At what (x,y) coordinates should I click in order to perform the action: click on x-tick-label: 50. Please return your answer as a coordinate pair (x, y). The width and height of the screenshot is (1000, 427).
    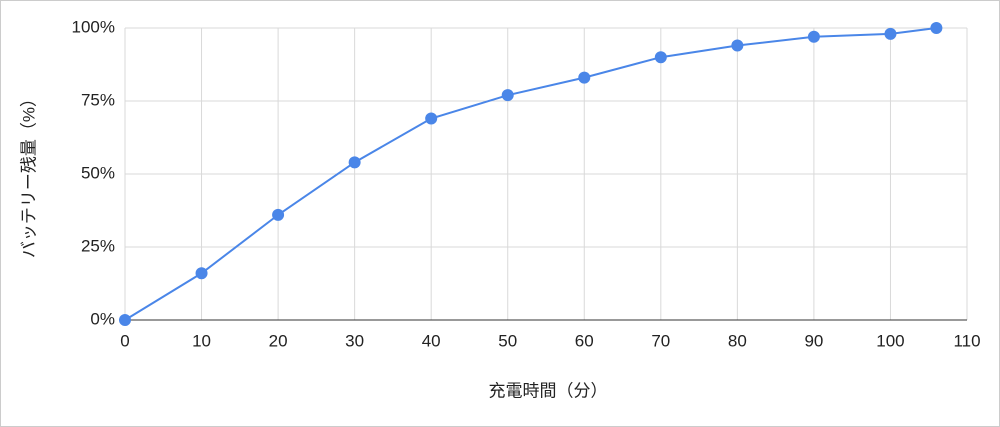
    Looking at the image, I should click on (507, 340).